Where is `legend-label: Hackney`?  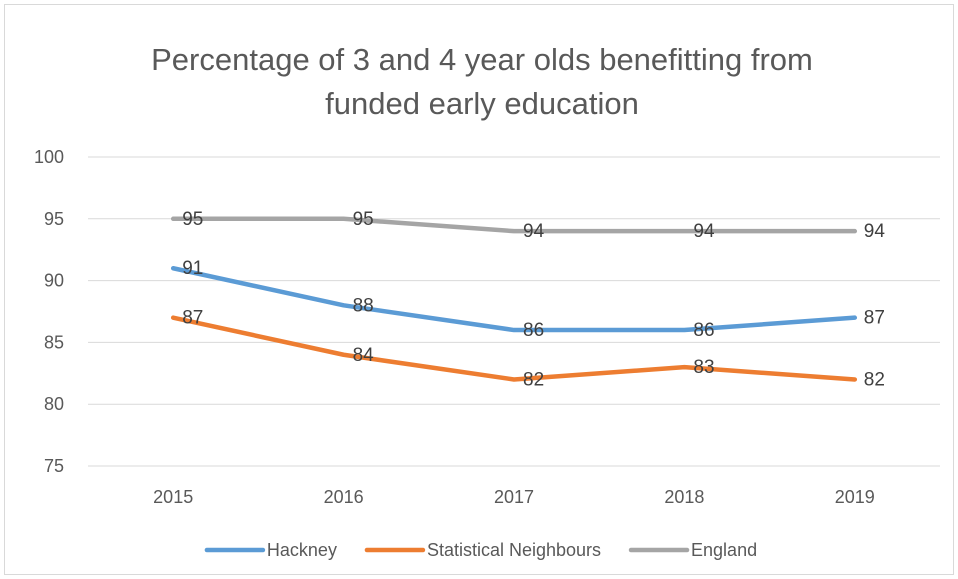
legend-label: Hackney is located at coordinates (302, 550).